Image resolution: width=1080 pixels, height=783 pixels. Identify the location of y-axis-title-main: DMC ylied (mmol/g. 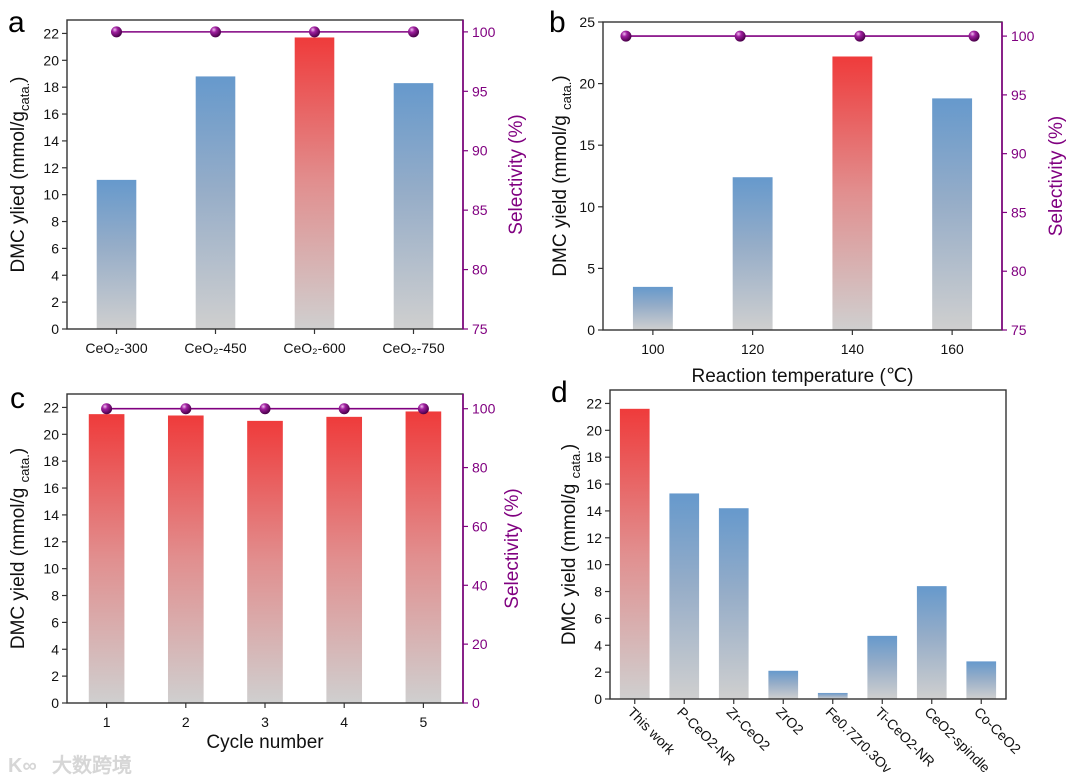
(18, 192).